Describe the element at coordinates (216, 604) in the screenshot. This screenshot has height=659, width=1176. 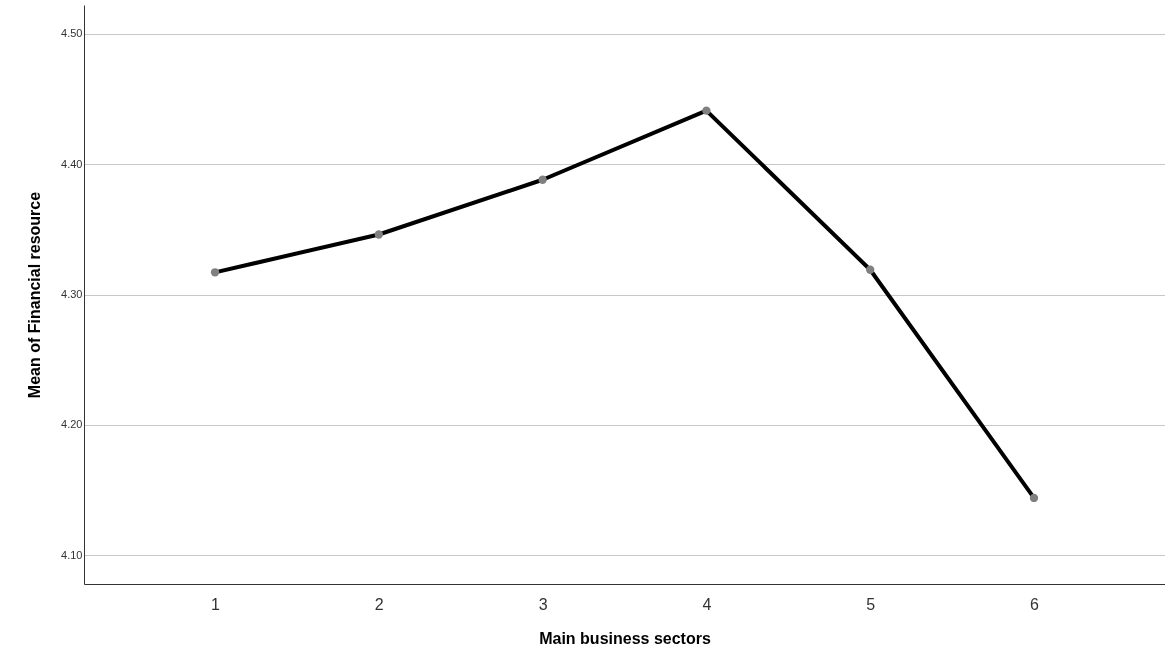
I see `x-tick-label: 1` at that location.